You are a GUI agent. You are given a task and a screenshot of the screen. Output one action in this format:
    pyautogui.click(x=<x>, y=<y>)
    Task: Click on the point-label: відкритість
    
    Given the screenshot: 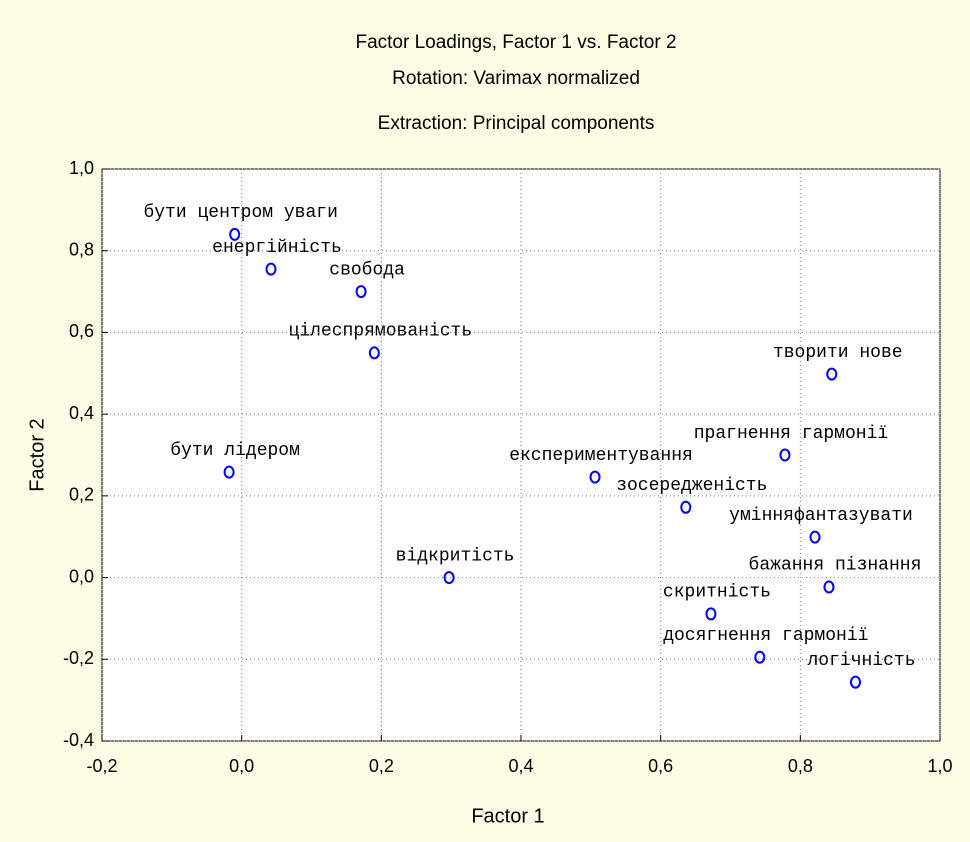 What is the action you would take?
    pyautogui.click(x=455, y=556)
    